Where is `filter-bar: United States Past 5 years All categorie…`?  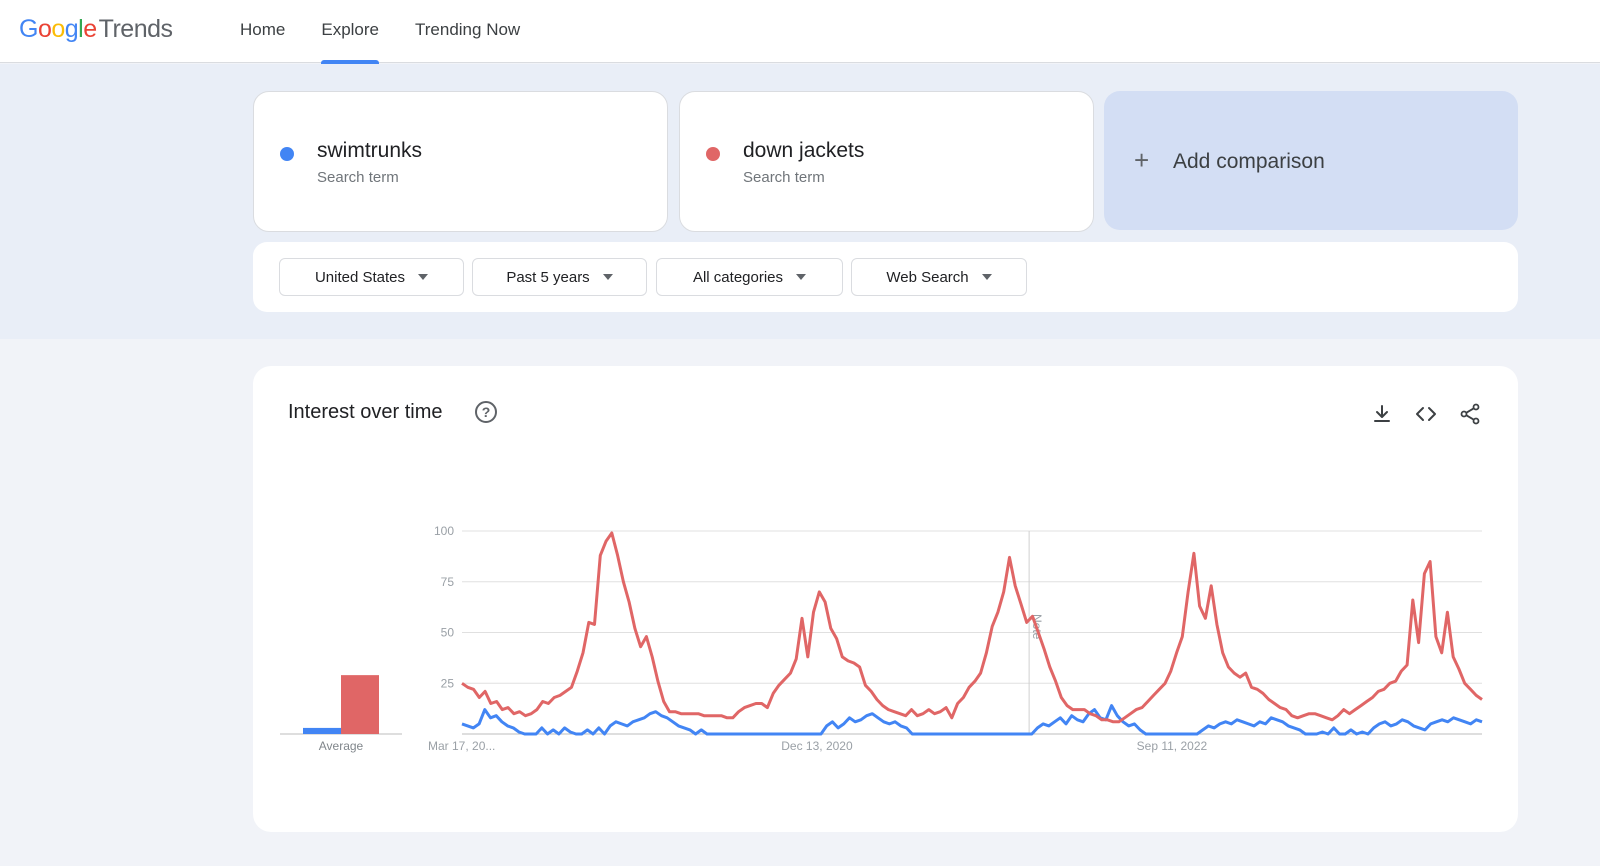
filter-bar: United States Past 5 years All categorie… is located at coordinates (885, 277).